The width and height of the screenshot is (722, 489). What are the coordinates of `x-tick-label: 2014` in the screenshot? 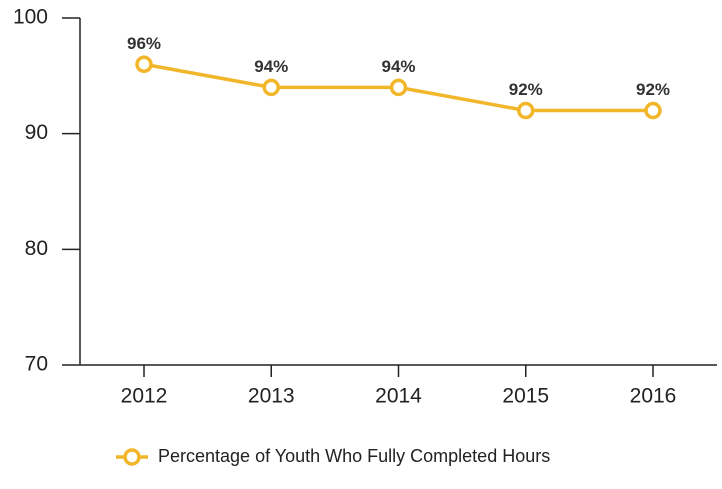 It's located at (398, 396).